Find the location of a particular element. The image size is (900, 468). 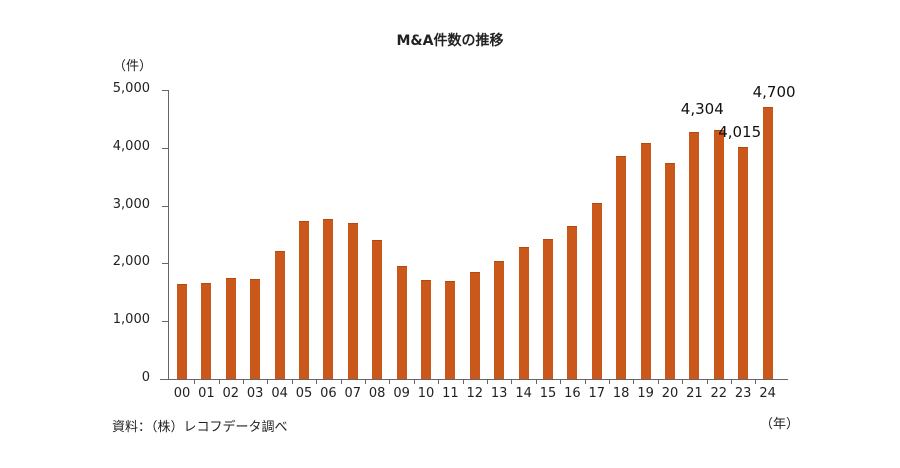

y-tick-label: 1,000 is located at coordinates (131, 320).